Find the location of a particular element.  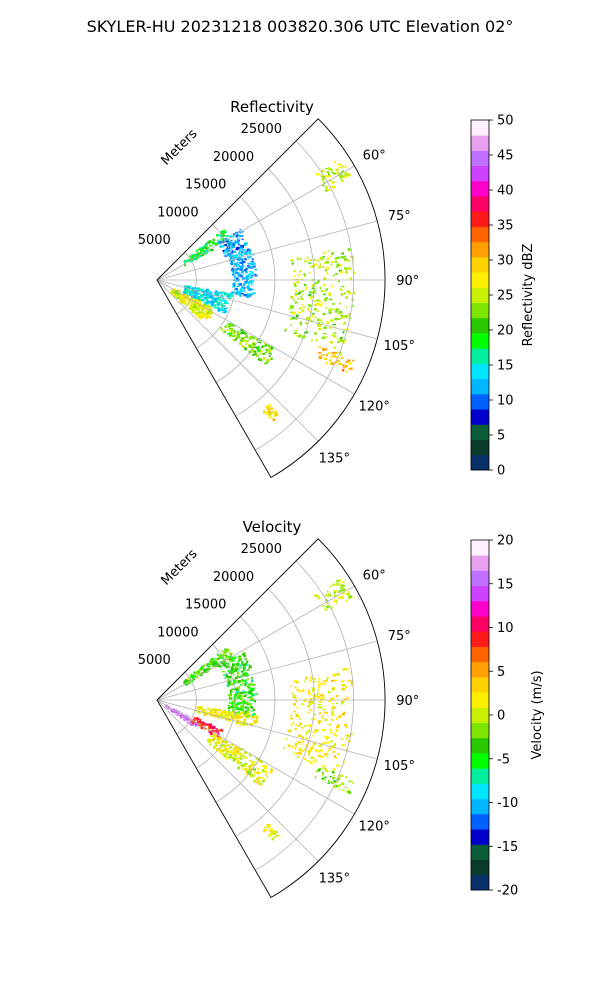

range-tick-label: 15000 is located at coordinates (205, 185).